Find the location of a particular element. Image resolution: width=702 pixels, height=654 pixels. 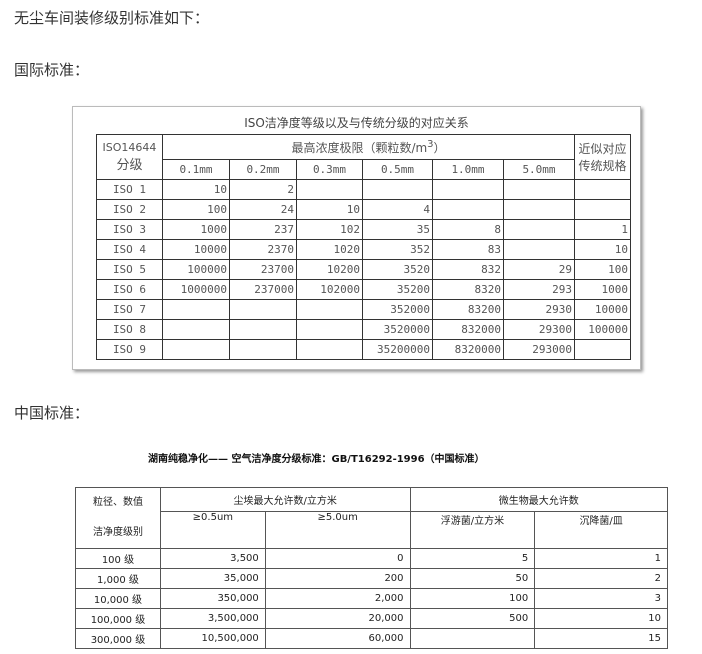

table-row: ISO 6 1000000 237000 102000 35200 8320 293 1000 is located at coordinates (363, 289).